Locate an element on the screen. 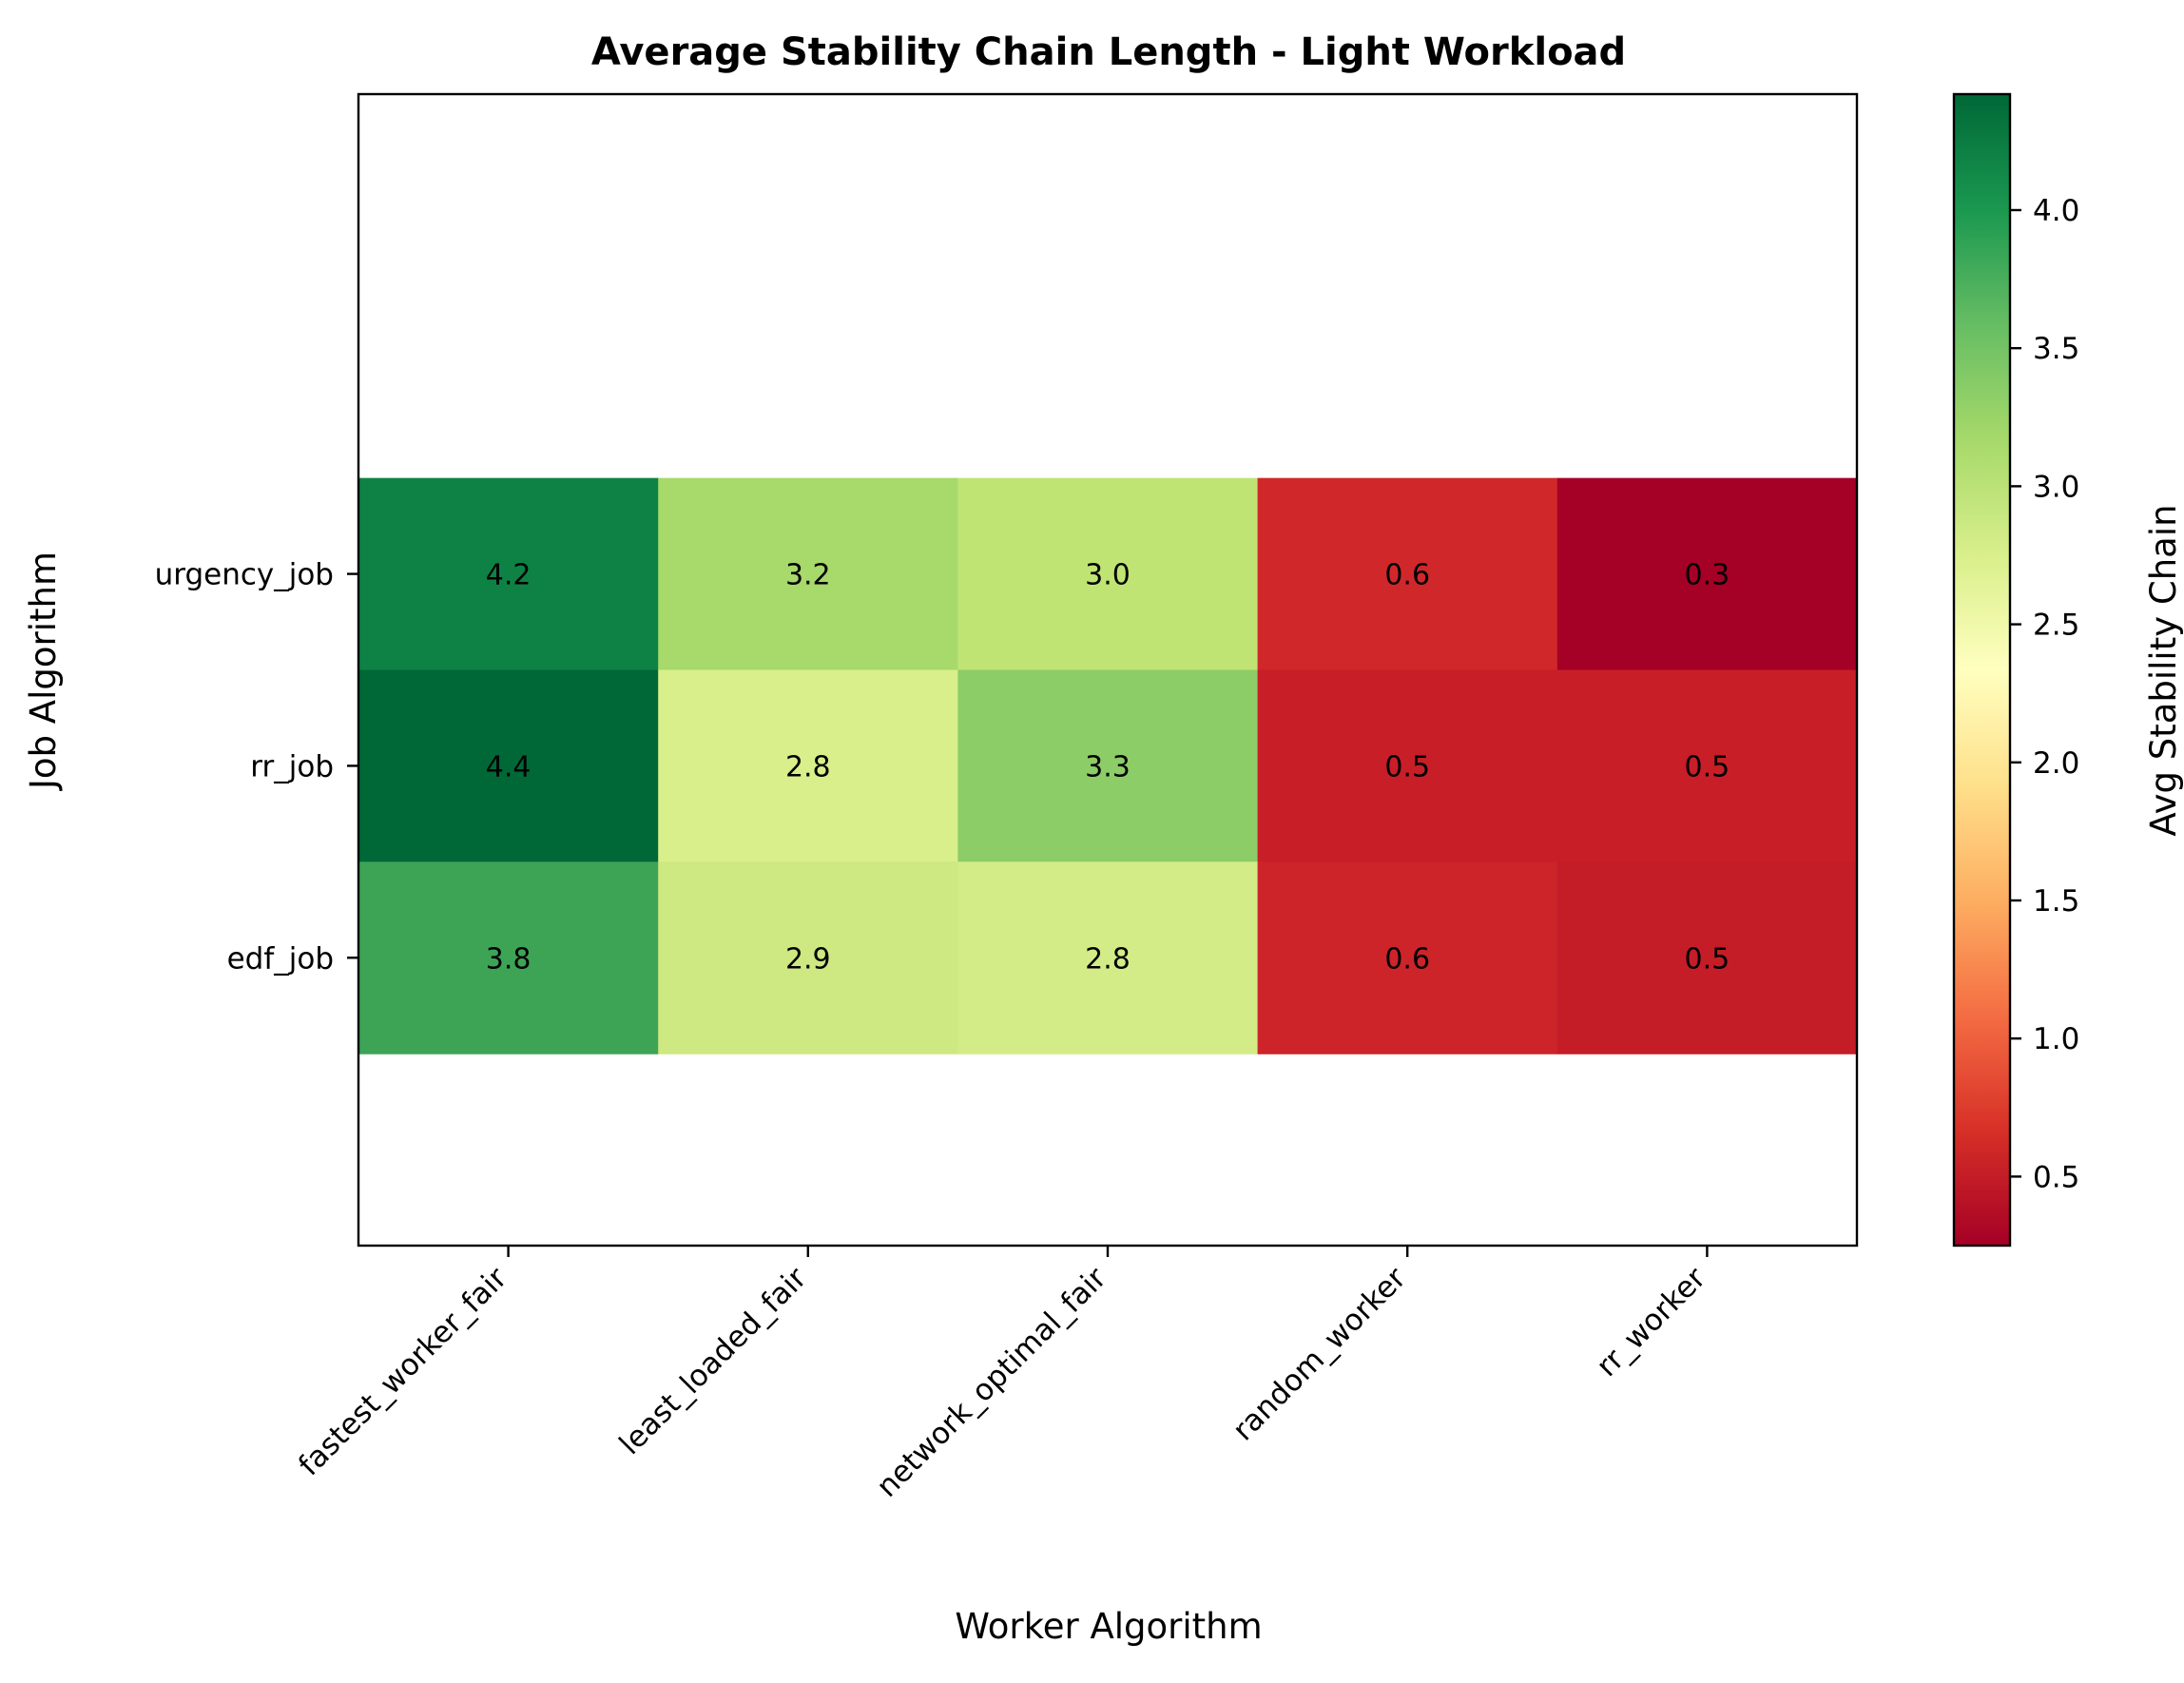 Image resolution: width=2184 pixels, height=1683 pixels. cell-value-label: 4.4 is located at coordinates (509, 766).